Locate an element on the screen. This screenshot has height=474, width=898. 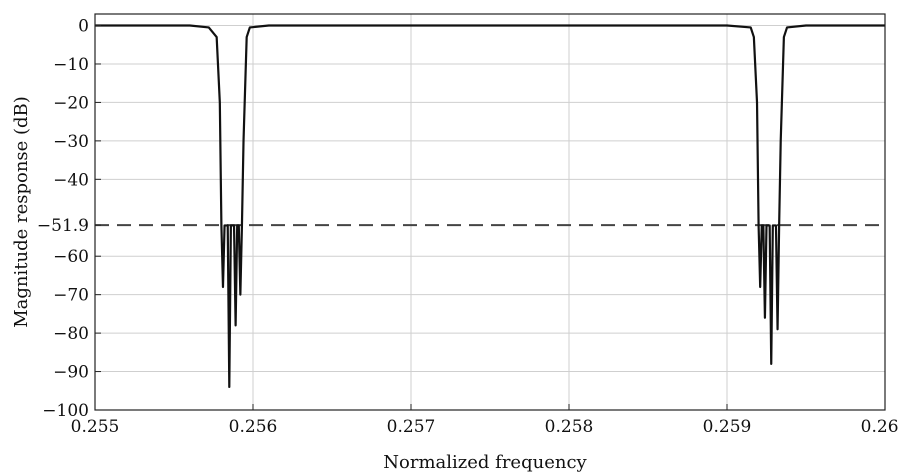
y-tick-label: −40 is located at coordinates (71, 180).